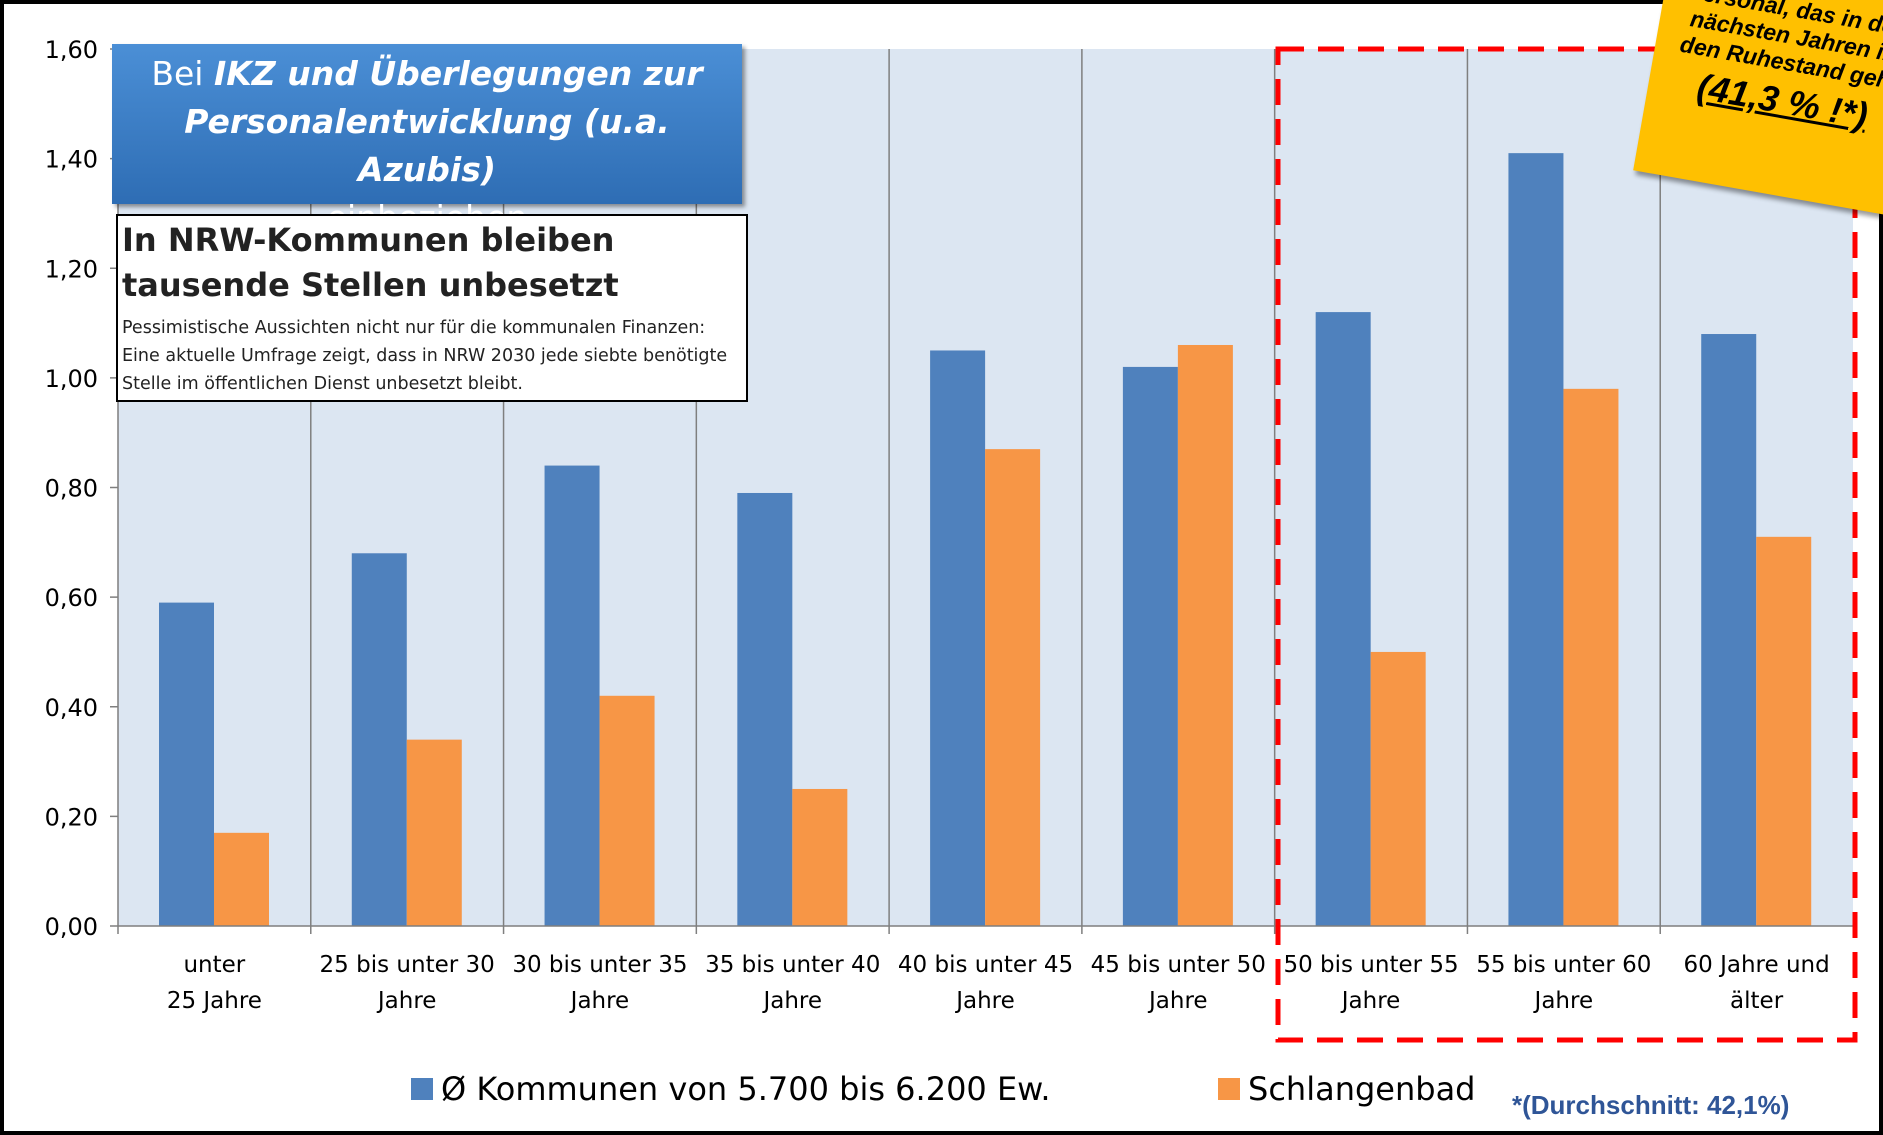 This screenshot has width=1883, height=1135. Describe the element at coordinates (1178, 983) in the screenshot. I see `x-tick-label: 45 bis unter 50 Jahre` at that location.